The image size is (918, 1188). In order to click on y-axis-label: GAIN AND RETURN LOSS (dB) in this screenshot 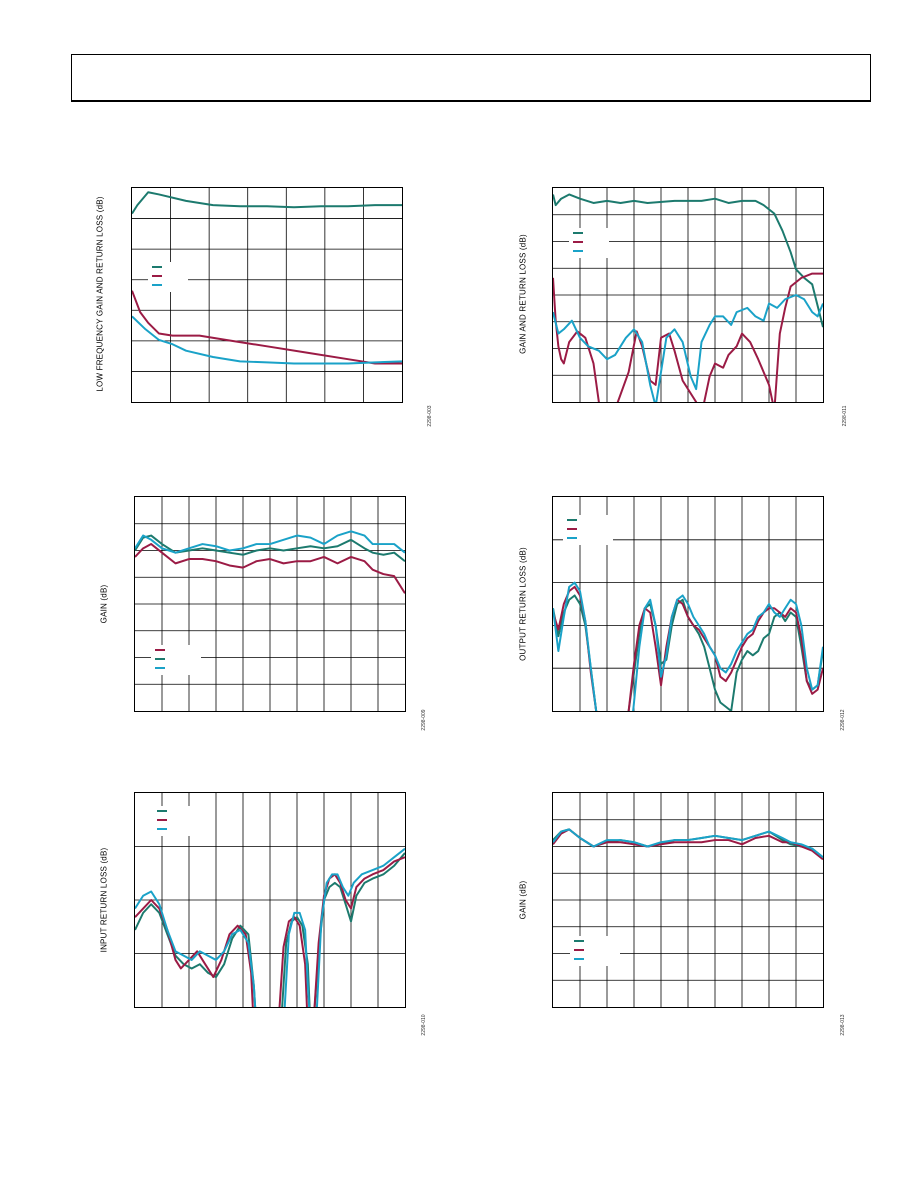, I will do `click(523, 294)`.